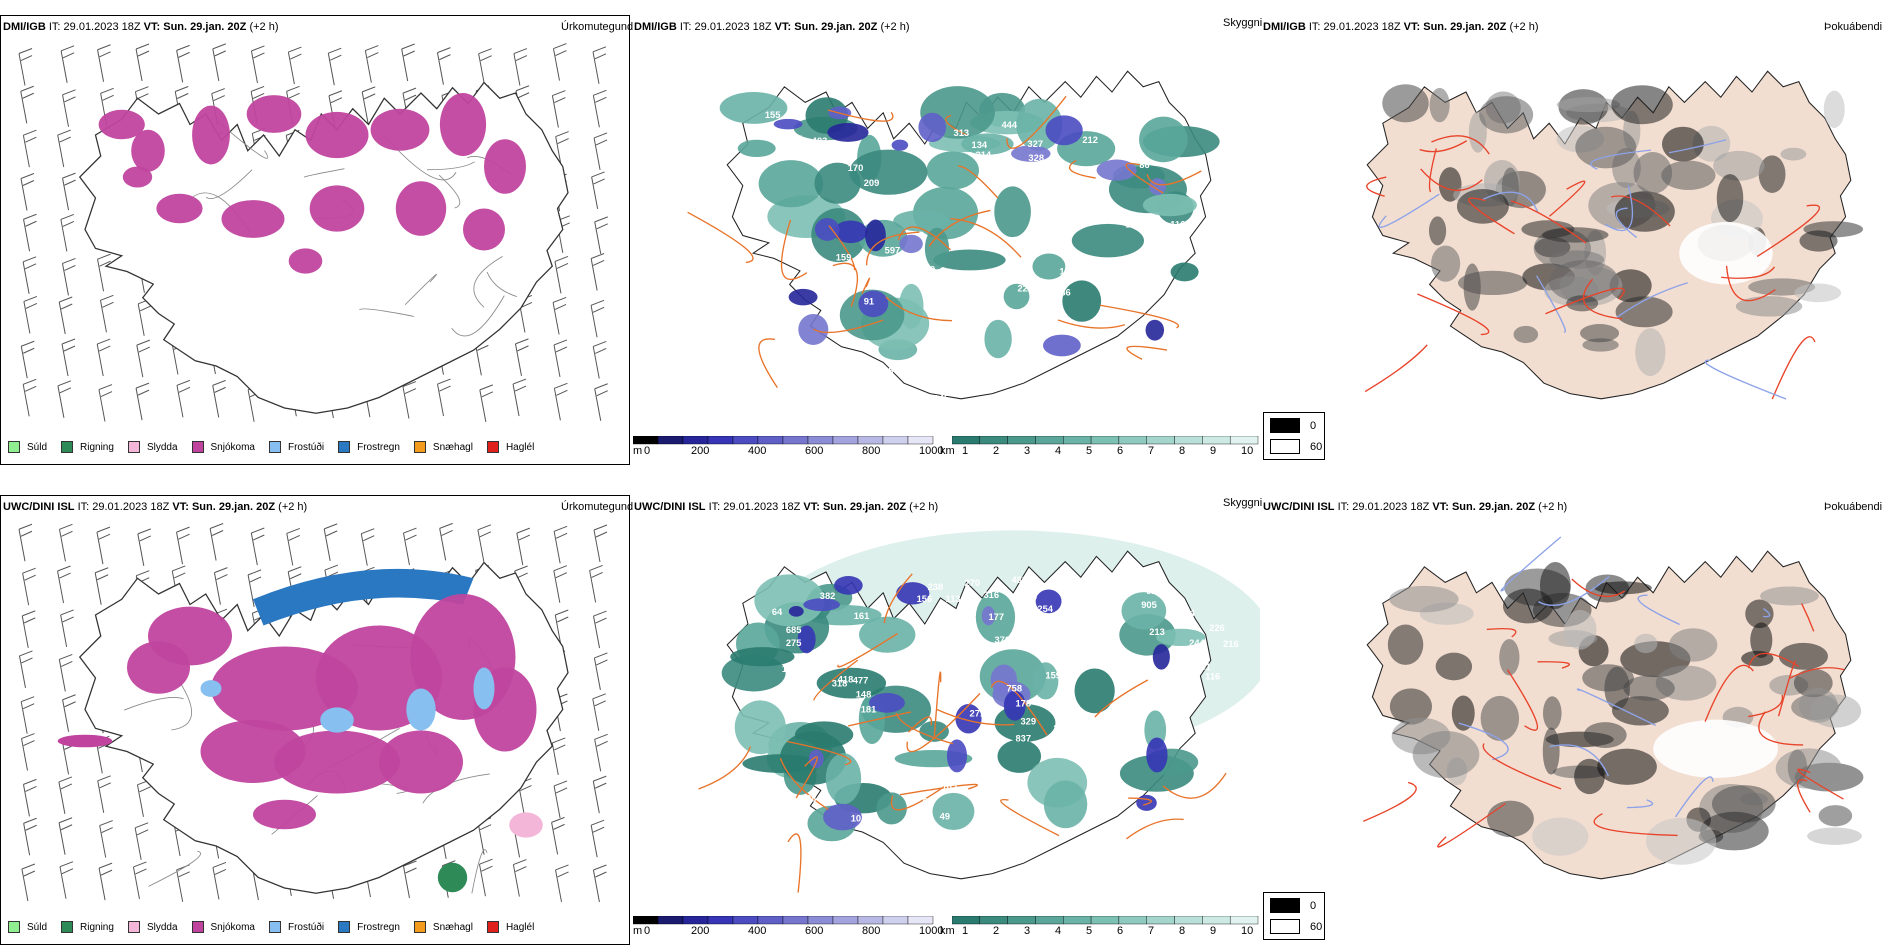 The width and height of the screenshot is (1900, 950). What do you see at coordinates (945, 641) in the screenshot?
I see `elevation-label: 143` at bounding box center [945, 641].